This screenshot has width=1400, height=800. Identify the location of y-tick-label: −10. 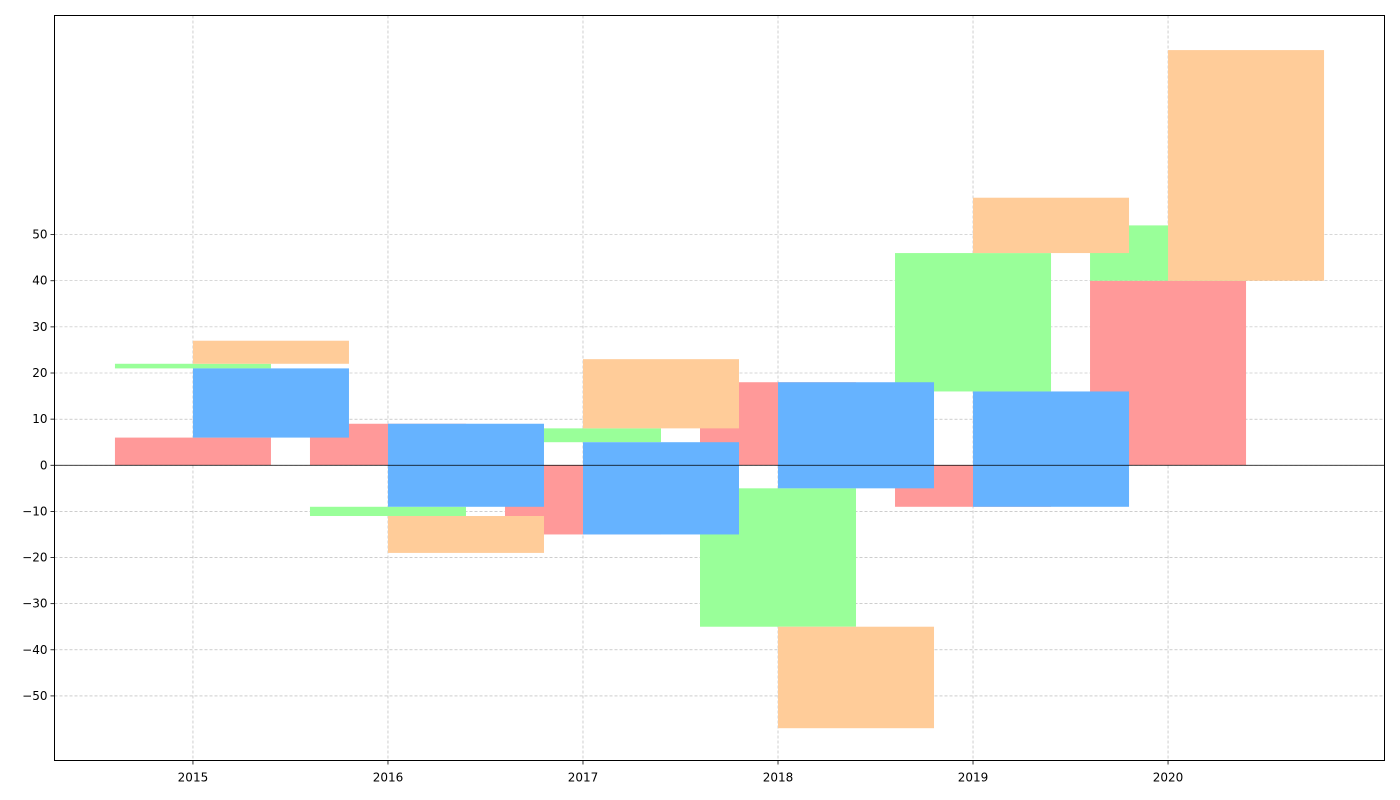
(34, 511).